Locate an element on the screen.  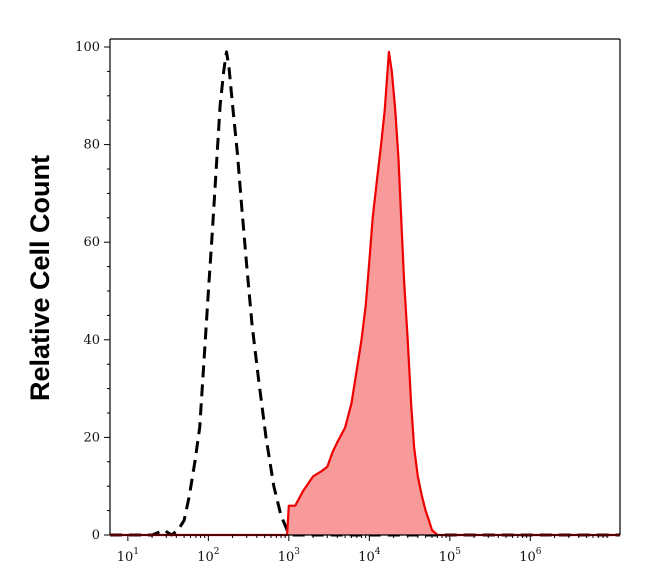
y-tick-label-40: 40 is located at coordinates (91, 340).